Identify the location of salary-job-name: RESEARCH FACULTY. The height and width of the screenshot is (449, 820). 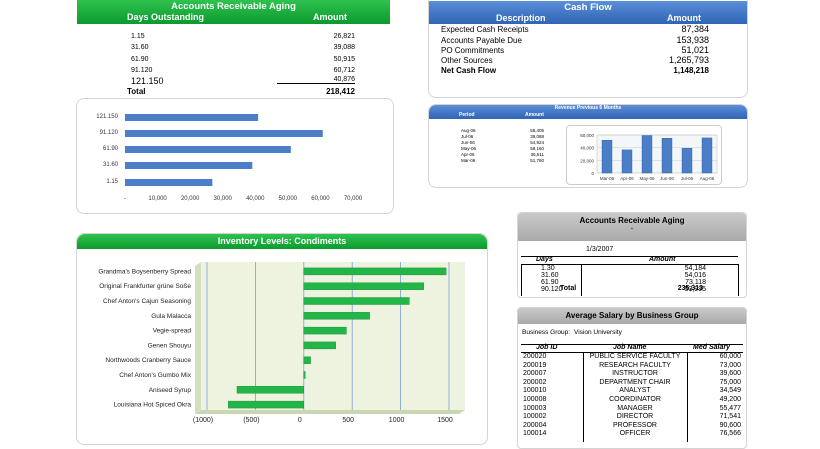
(635, 365).